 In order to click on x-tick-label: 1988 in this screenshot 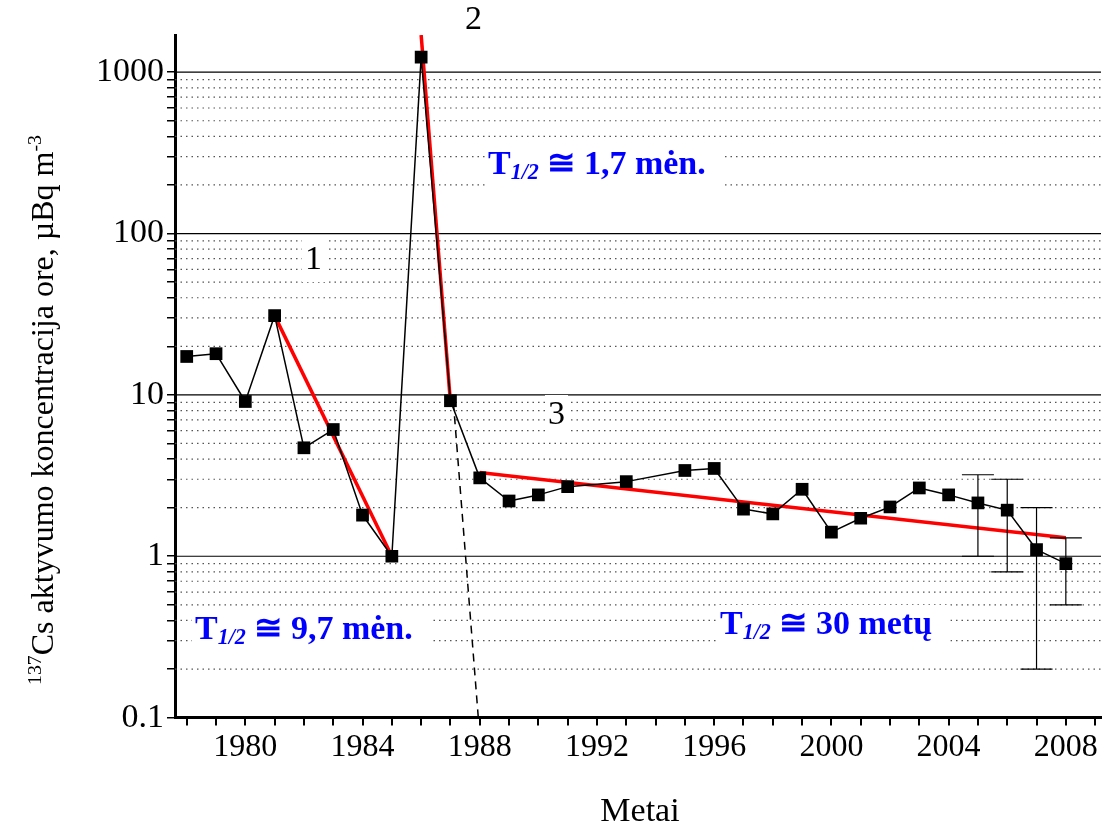, I will do `click(479, 745)`.